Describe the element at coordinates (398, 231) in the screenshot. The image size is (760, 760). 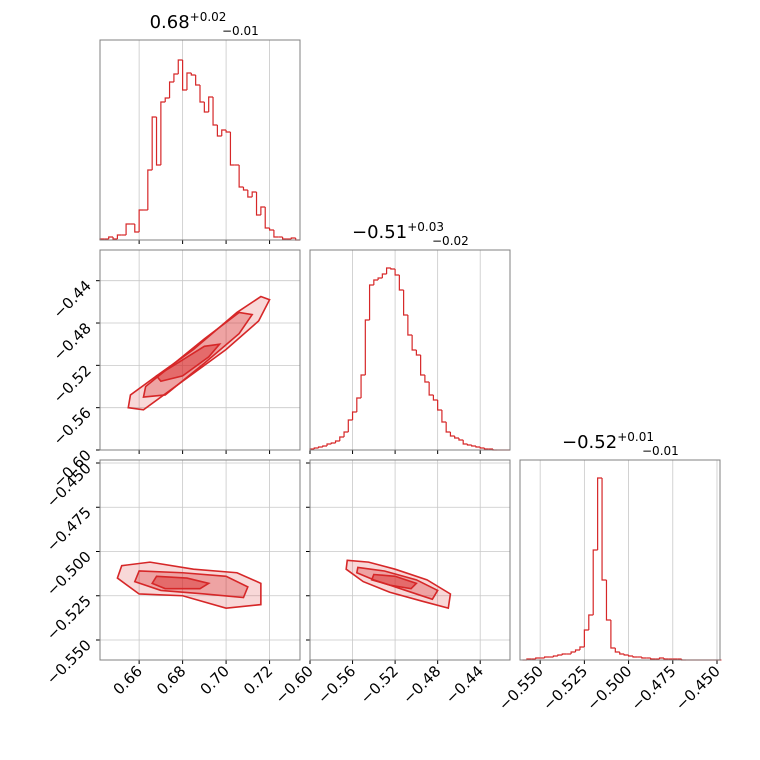
I see `panel-title: −0.51+0.03` at that location.